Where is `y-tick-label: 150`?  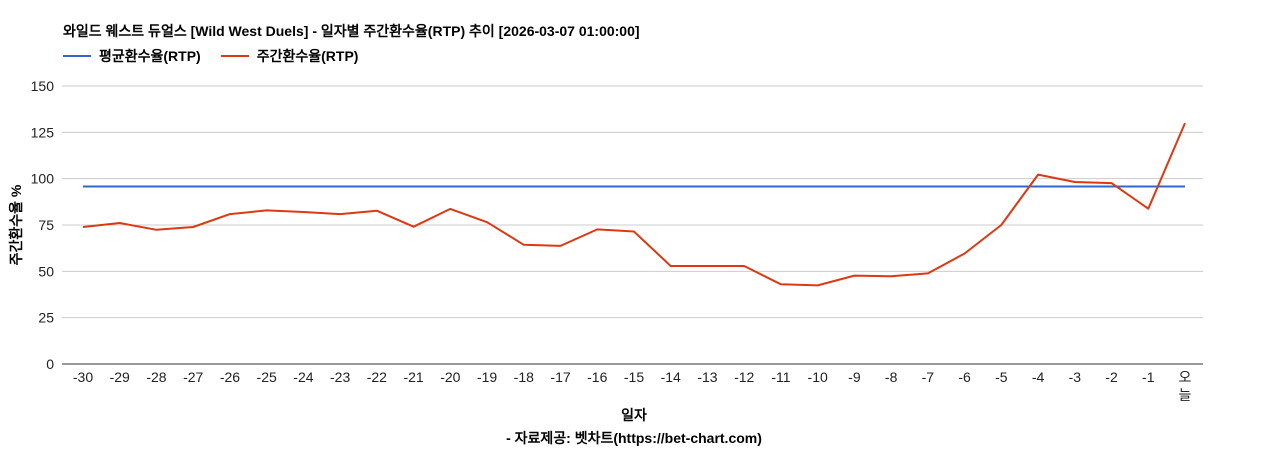
y-tick-label: 150 is located at coordinates (43, 86).